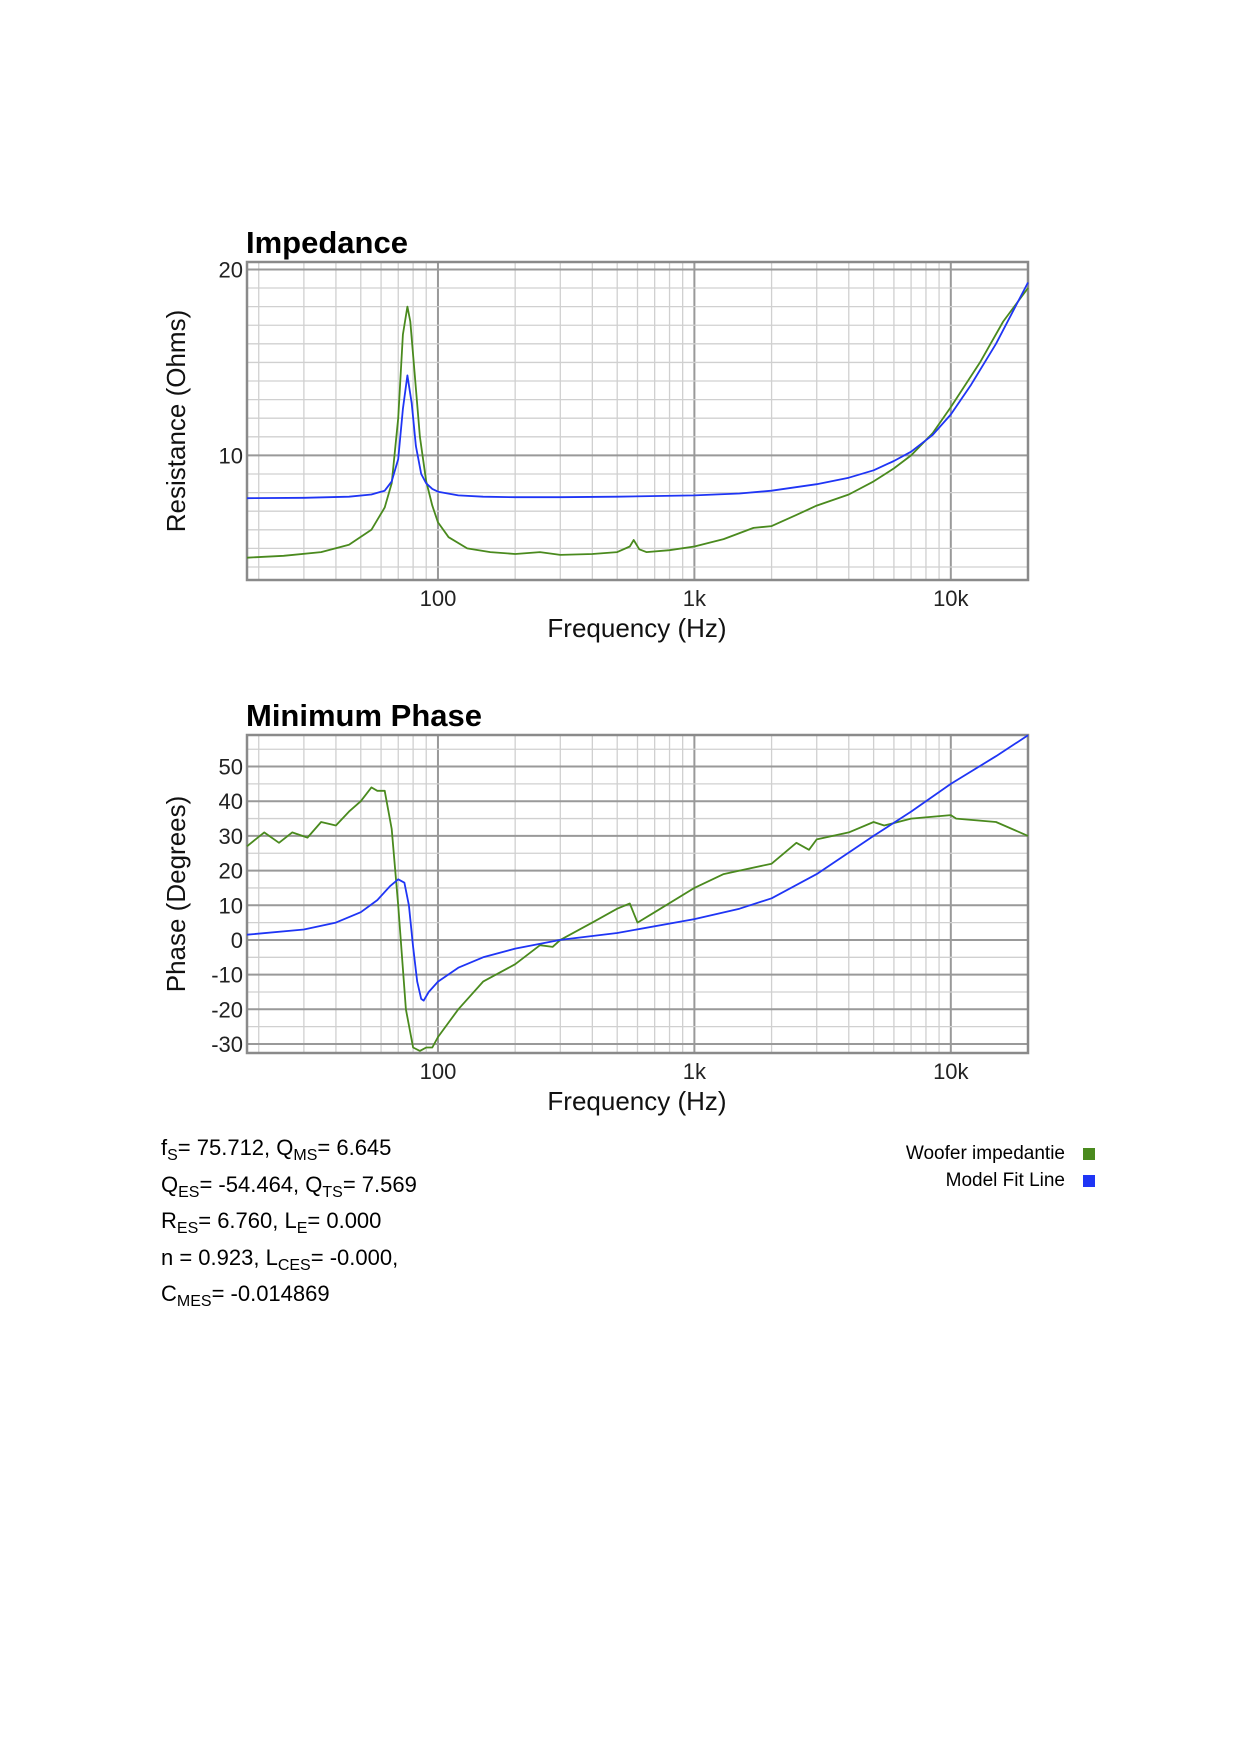  I want to click on phase-y-axis-label: Phase (Degrees), so click(176, 894).